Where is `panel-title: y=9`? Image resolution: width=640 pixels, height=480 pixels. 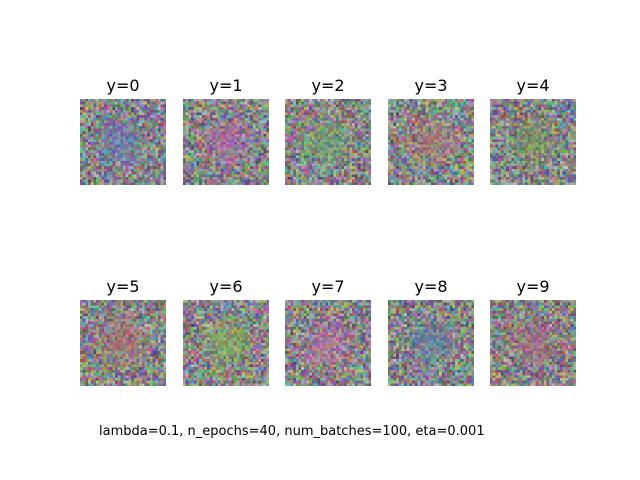 panel-title: y=9 is located at coordinates (533, 286).